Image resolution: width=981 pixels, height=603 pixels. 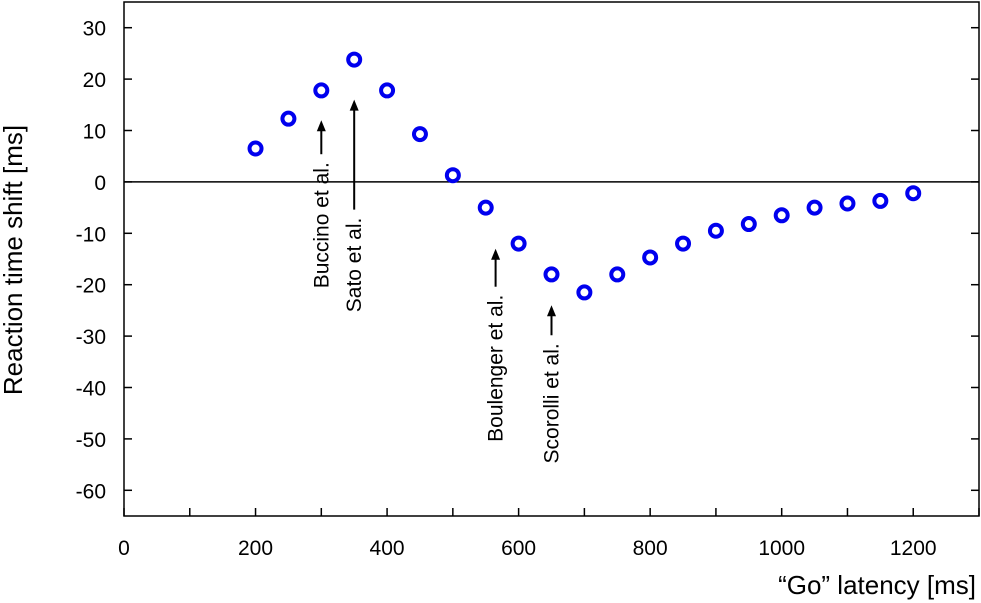 I want to click on x-axis-title: “Go” latency [ms], so click(x=877, y=585).